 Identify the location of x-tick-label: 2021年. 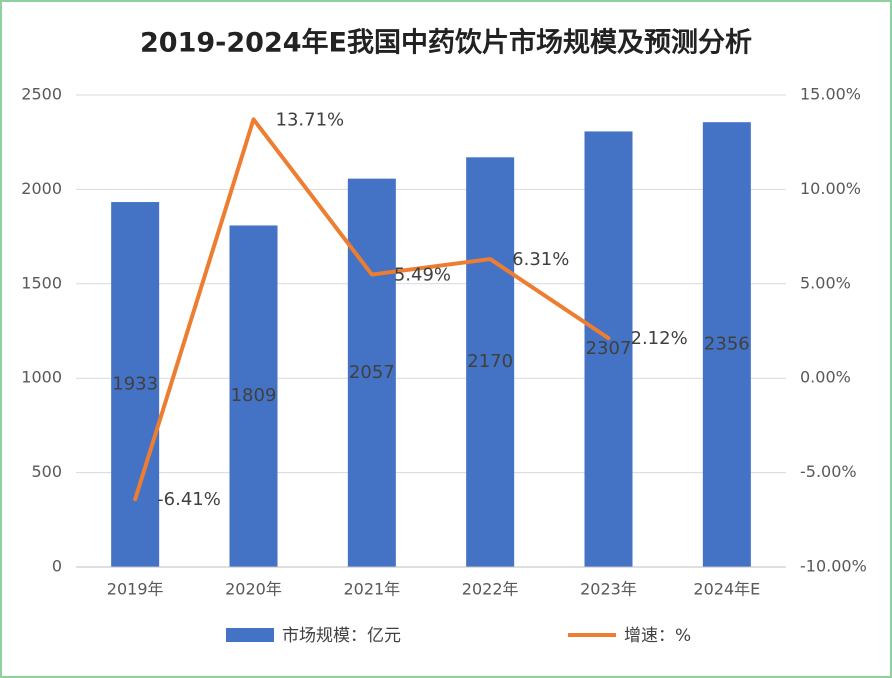
(371, 589).